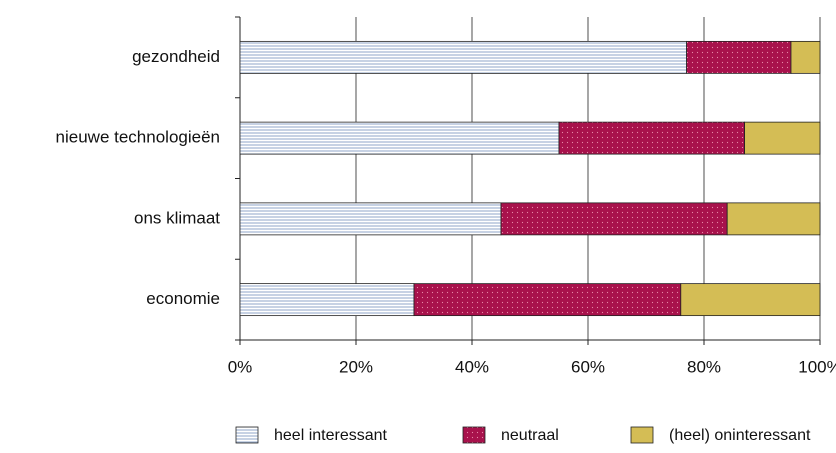 The image size is (836, 453). Describe the element at coordinates (740, 435) in the screenshot. I see `legend-label: (heel) oninteressant` at that location.